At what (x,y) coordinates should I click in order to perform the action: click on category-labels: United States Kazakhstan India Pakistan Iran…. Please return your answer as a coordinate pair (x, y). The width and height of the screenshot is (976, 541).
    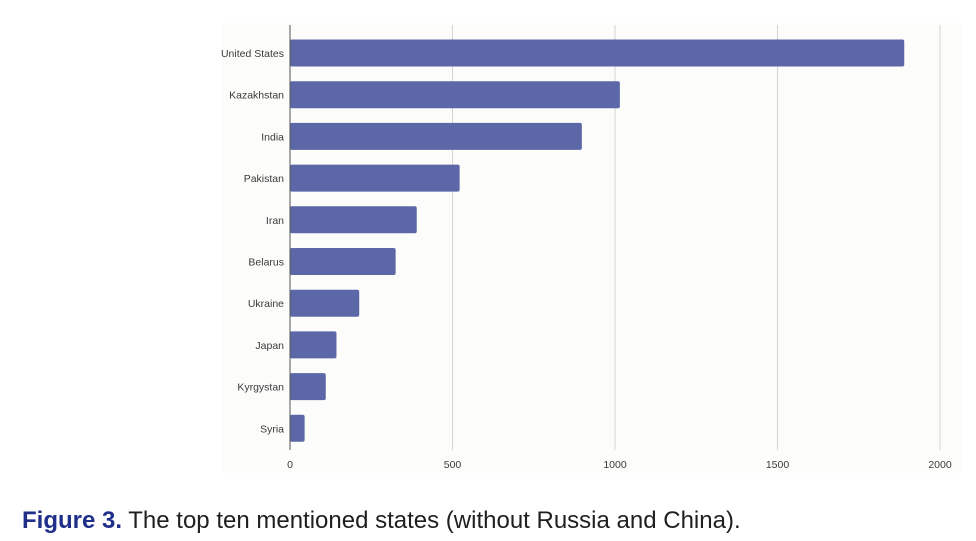
    Looking at the image, I should click on (252, 241).